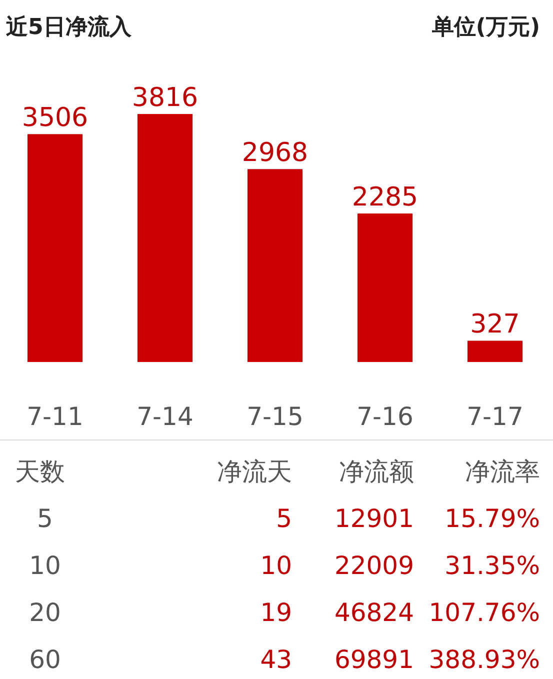 The height and width of the screenshot is (679, 553). What do you see at coordinates (495, 325) in the screenshot?
I see `data-label: 327` at bounding box center [495, 325].